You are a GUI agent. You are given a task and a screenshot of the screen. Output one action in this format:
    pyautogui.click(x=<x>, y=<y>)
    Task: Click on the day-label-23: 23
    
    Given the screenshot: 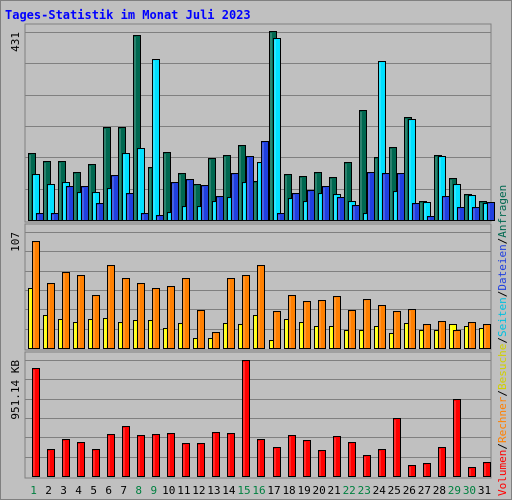 What is the action you would take?
    pyautogui.click(x=364, y=490)
    